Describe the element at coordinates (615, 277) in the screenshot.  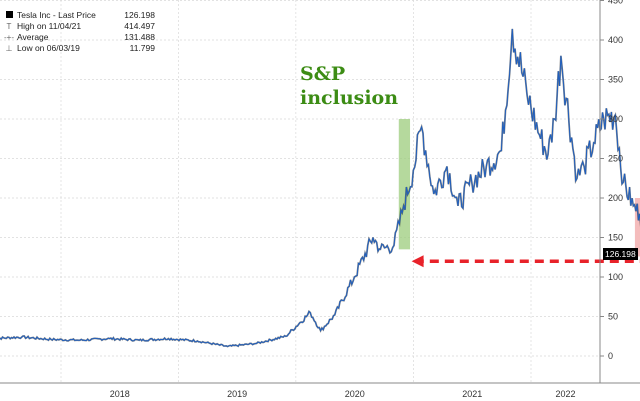
I see `y-tick-label: 100` at that location.